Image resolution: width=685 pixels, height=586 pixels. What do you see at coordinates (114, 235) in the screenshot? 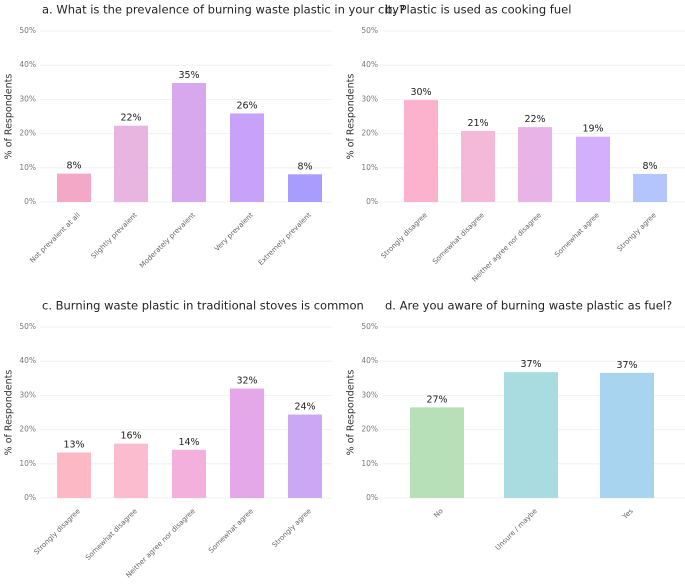
I see `x-tick-label: Slightly prevalent` at bounding box center [114, 235].